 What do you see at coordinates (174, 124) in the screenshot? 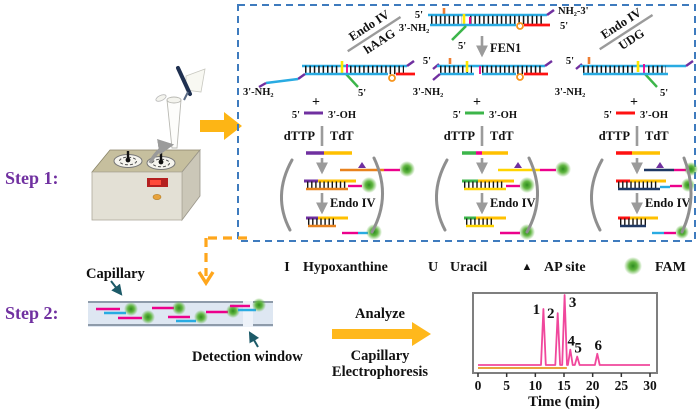
I see `microcentrifuge-tube` at bounding box center [174, 124].